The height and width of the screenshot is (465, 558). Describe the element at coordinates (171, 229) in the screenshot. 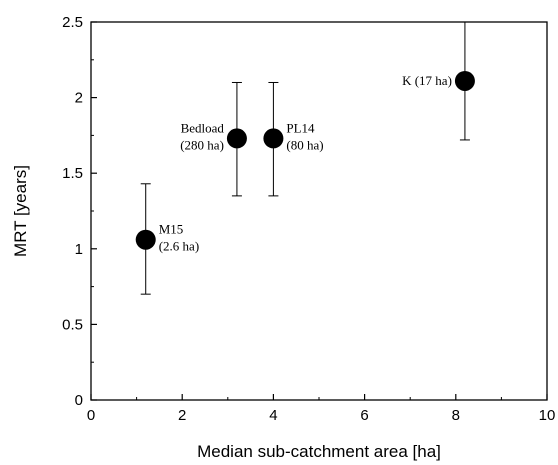

I see `point-label: M15` at that location.